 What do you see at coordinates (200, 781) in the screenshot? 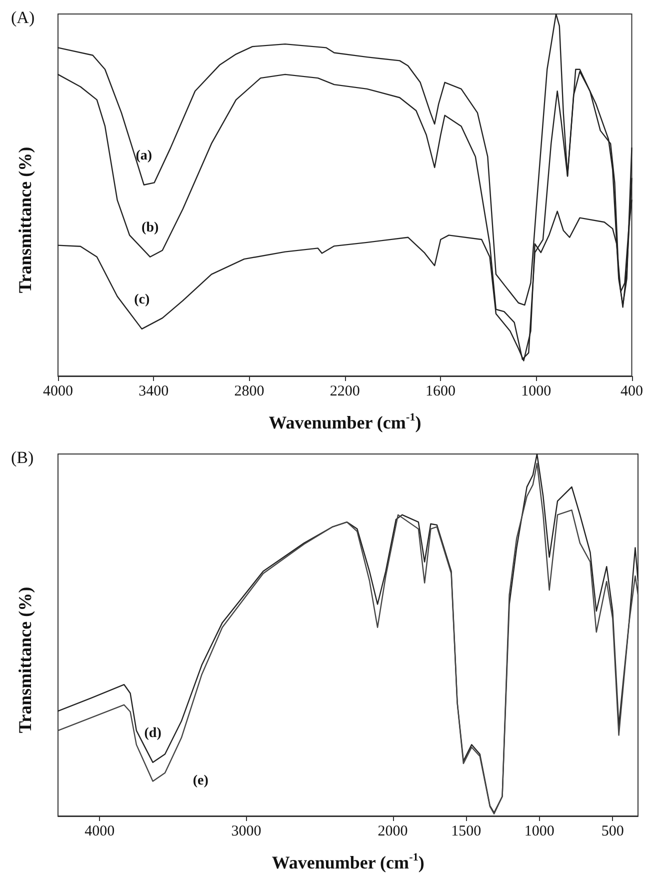
I see `series-label: (e)` at bounding box center [200, 781].